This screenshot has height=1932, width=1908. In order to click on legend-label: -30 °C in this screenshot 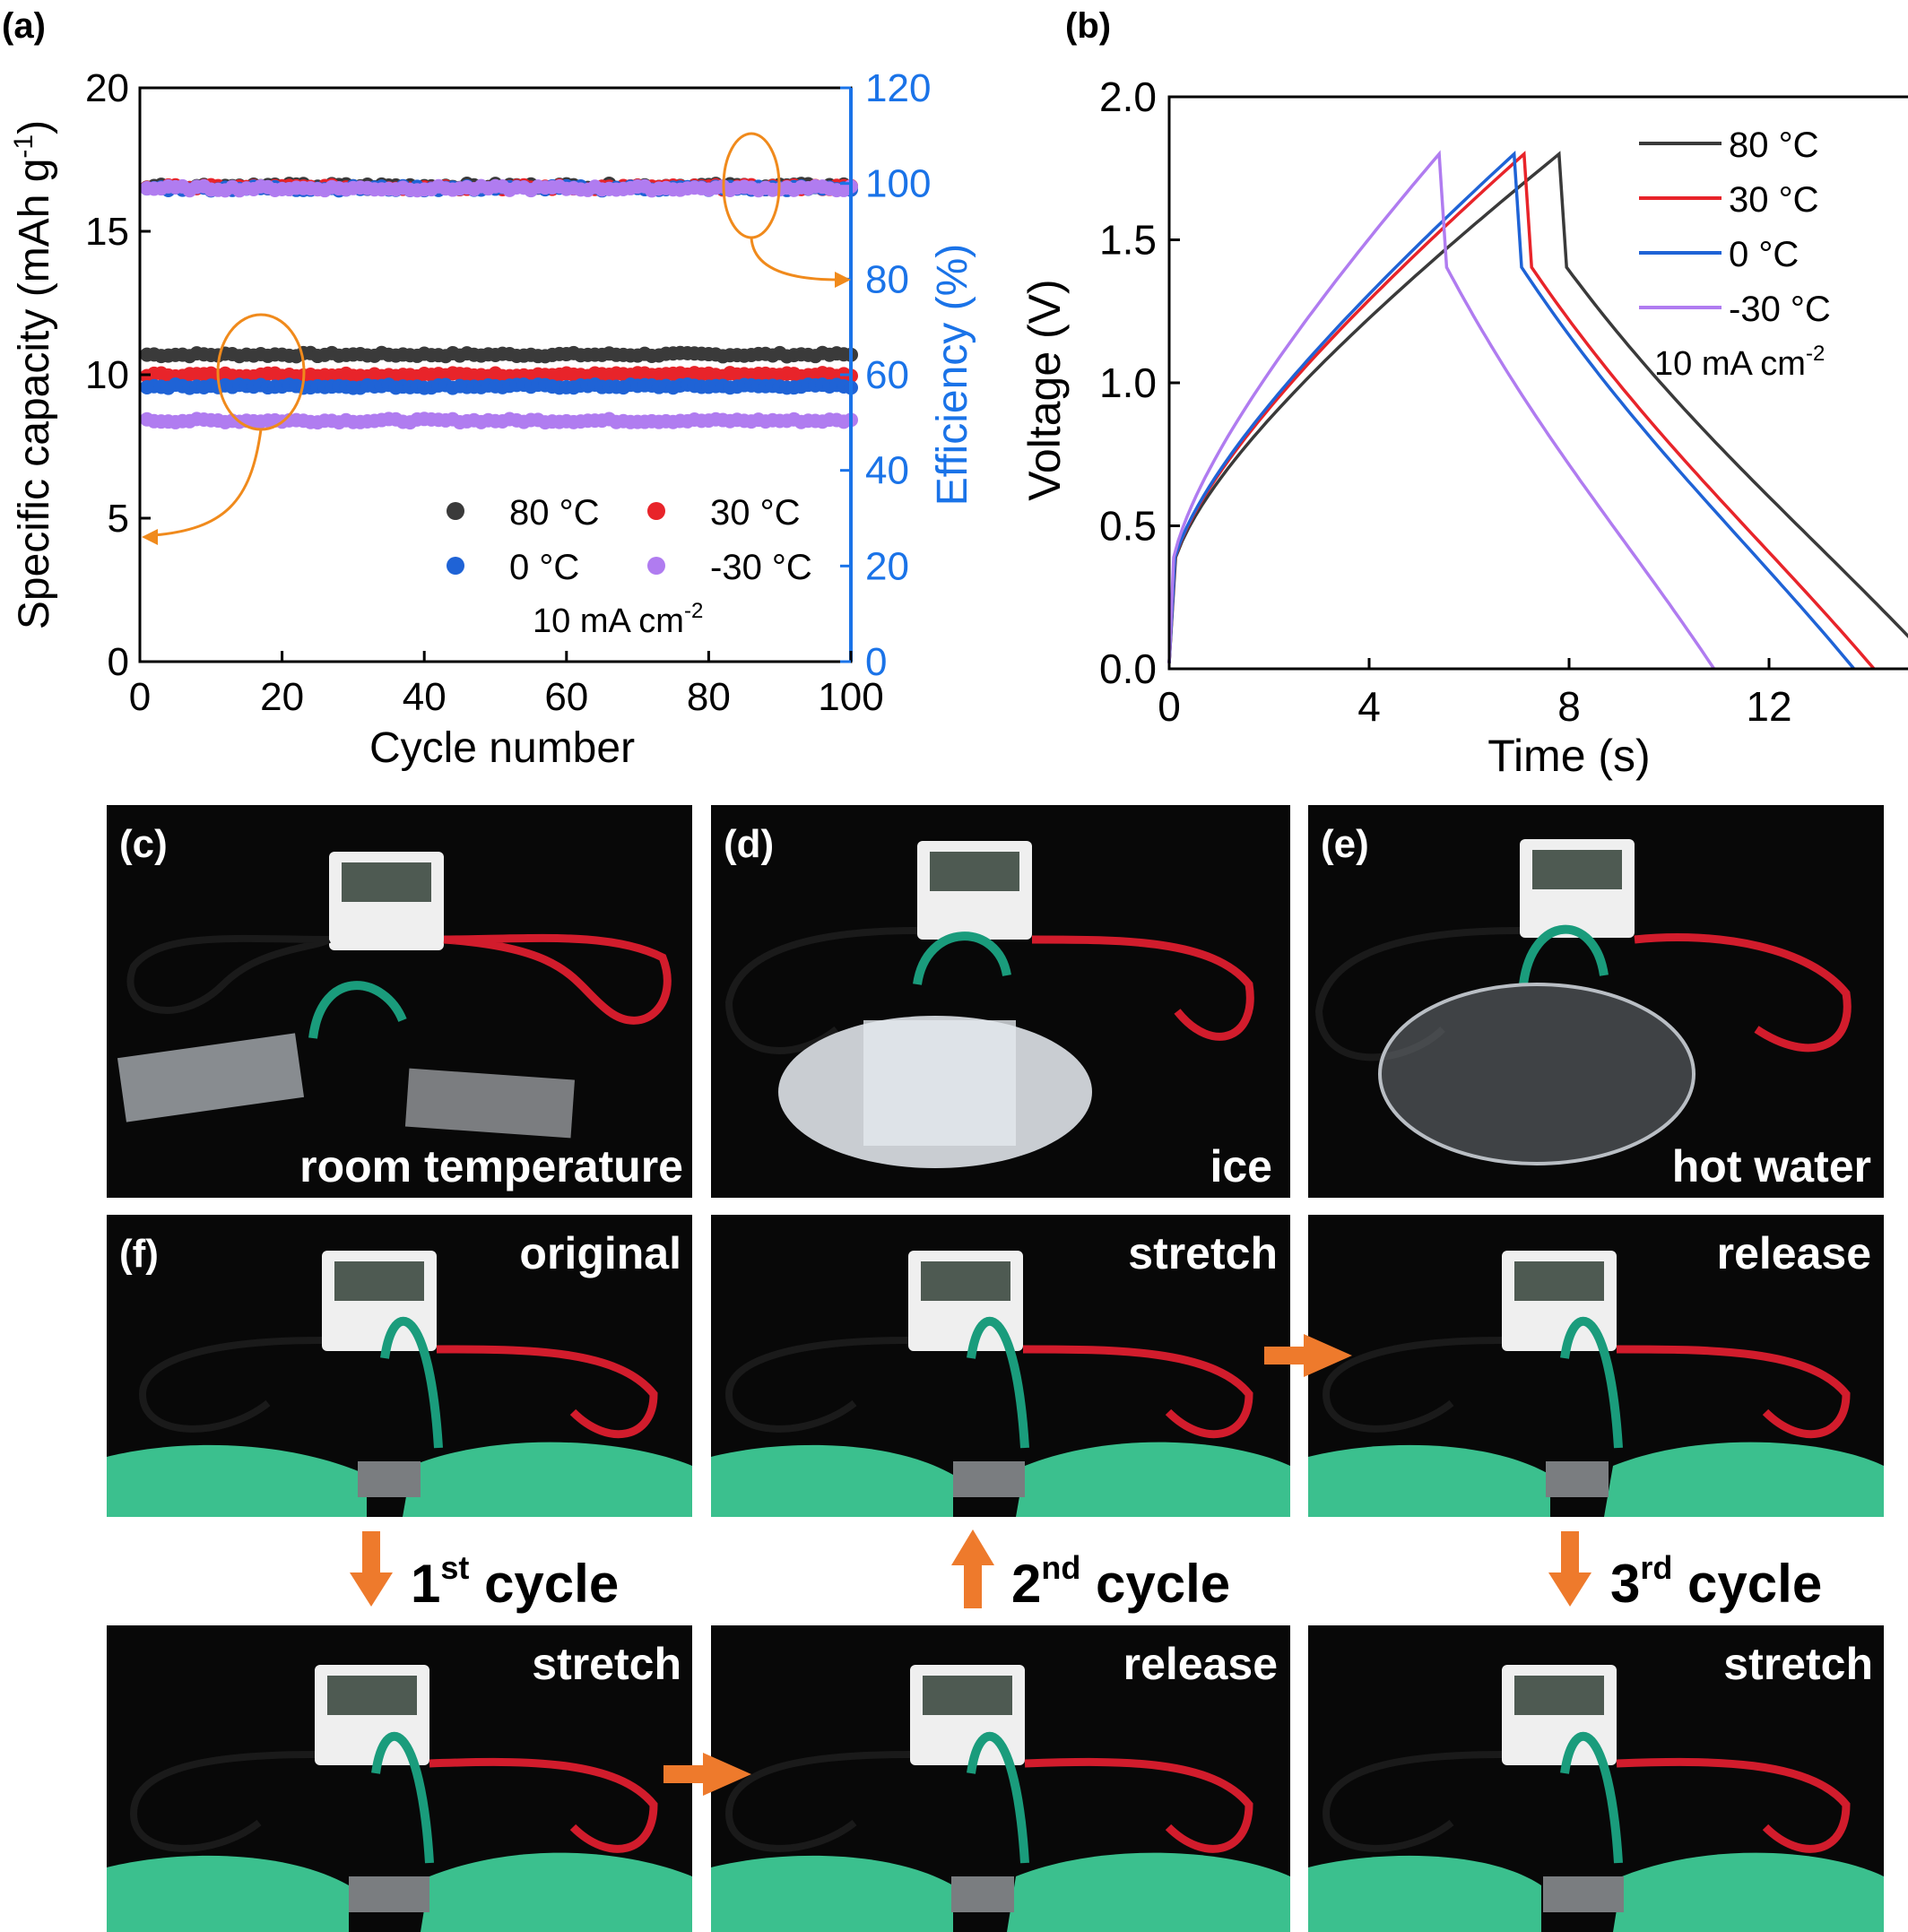, I will do `click(1780, 309)`.